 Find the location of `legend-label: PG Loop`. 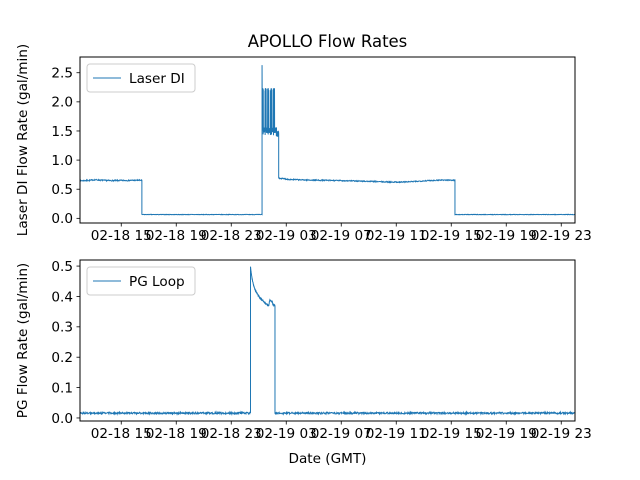

legend-label: PG Loop is located at coordinates (157, 282).